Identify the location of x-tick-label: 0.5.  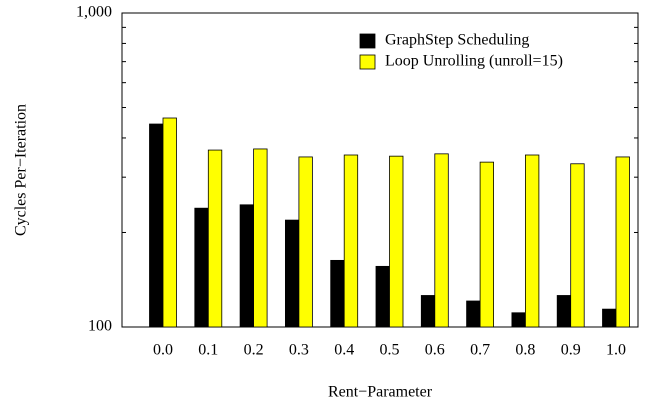
(390, 350).